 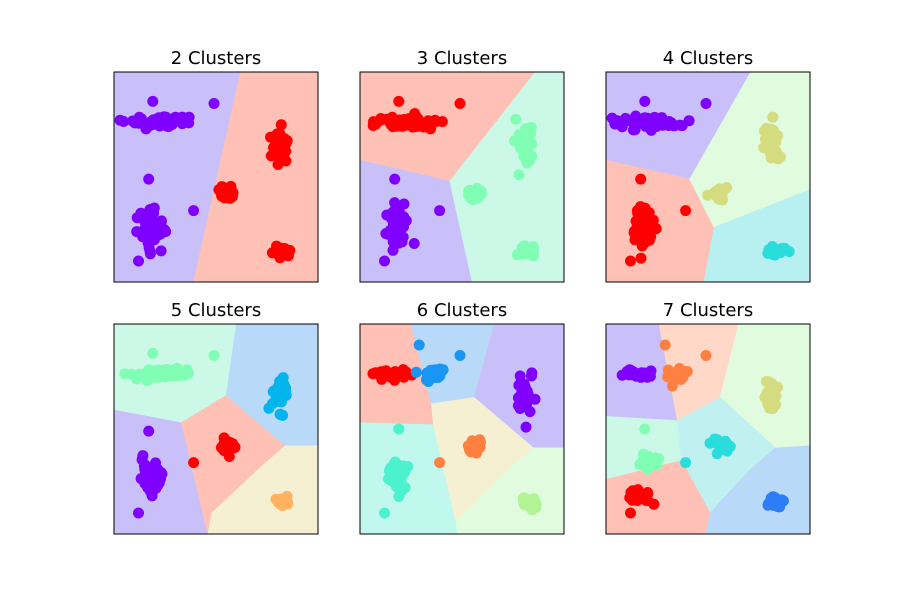 I want to click on panel-title: 4 Clusters, so click(x=708, y=58).